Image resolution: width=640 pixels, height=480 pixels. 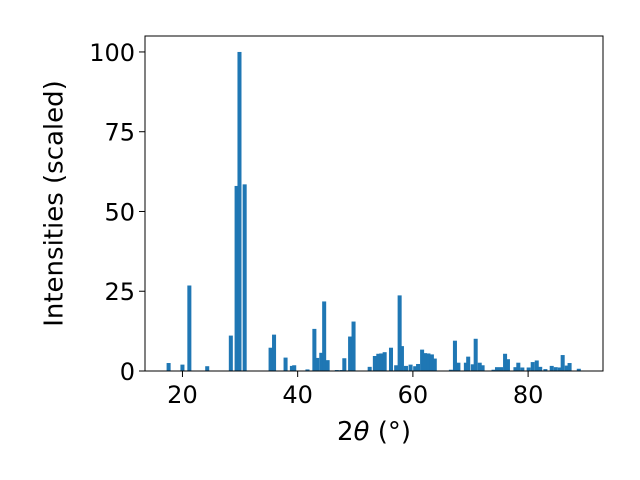 What do you see at coordinates (127, 372) in the screenshot?
I see `y-tick-label: 0` at bounding box center [127, 372].